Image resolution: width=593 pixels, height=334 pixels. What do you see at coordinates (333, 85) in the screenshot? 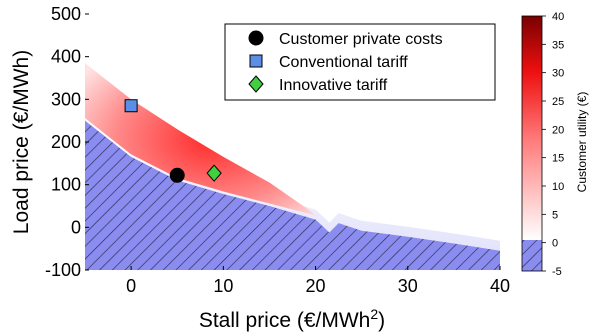
I see `legend-label: Innovative tariff` at bounding box center [333, 85].